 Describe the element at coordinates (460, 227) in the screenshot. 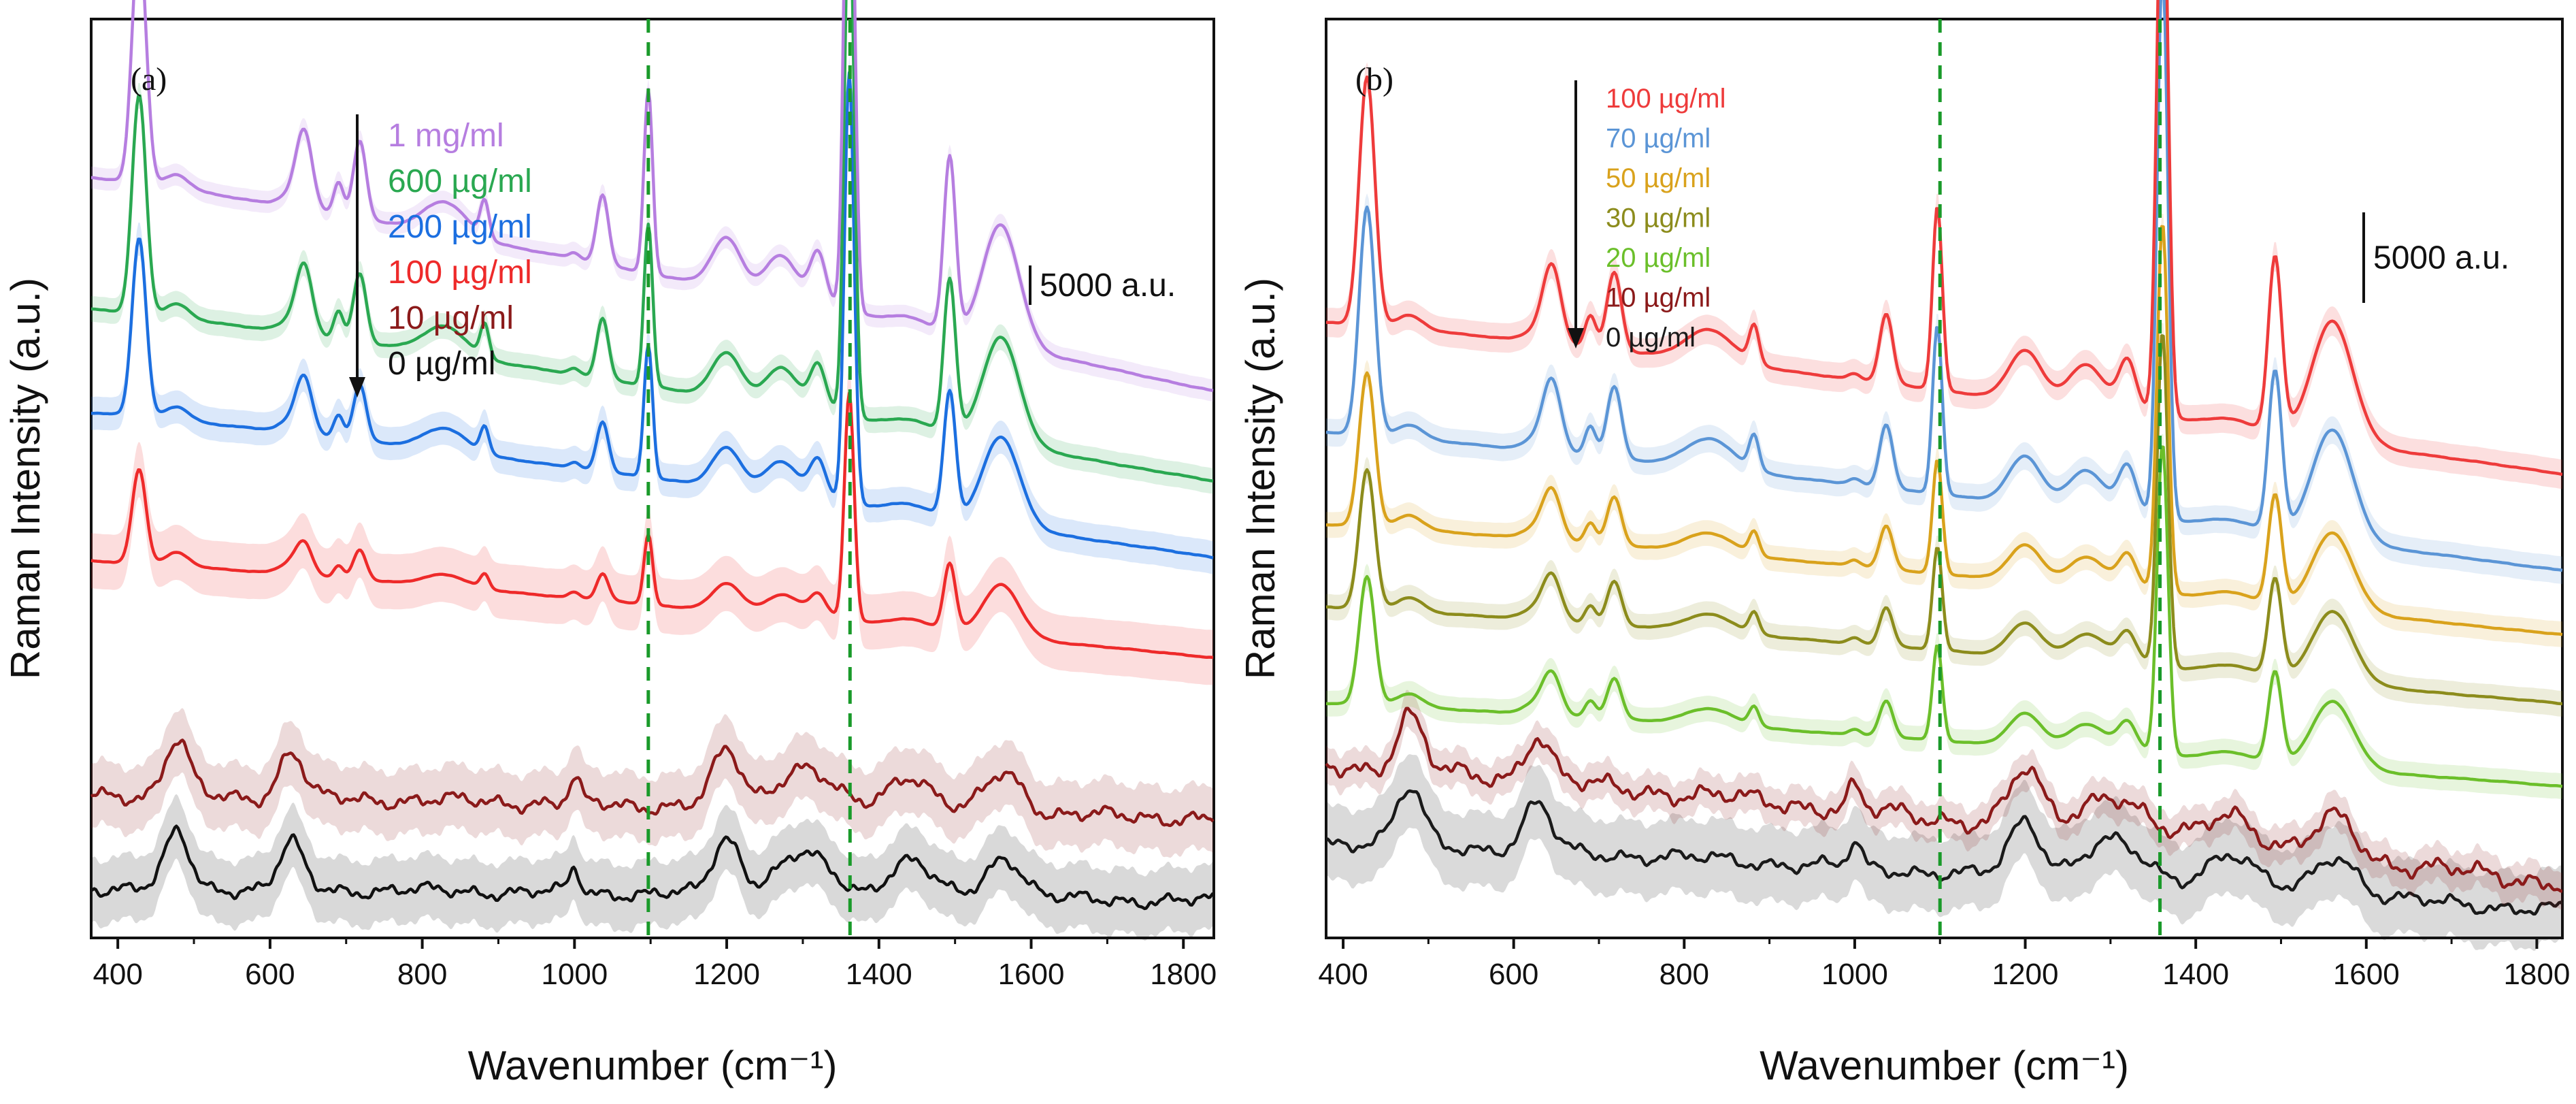

I see `legend-entry: 200 µg/ml` at that location.